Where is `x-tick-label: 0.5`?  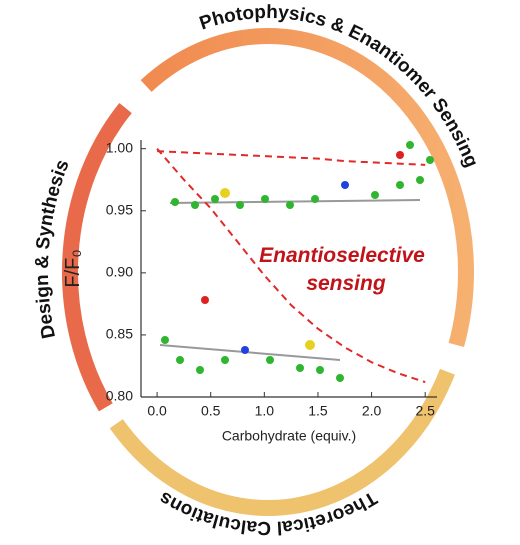 x-tick-label: 0.5 is located at coordinates (211, 411).